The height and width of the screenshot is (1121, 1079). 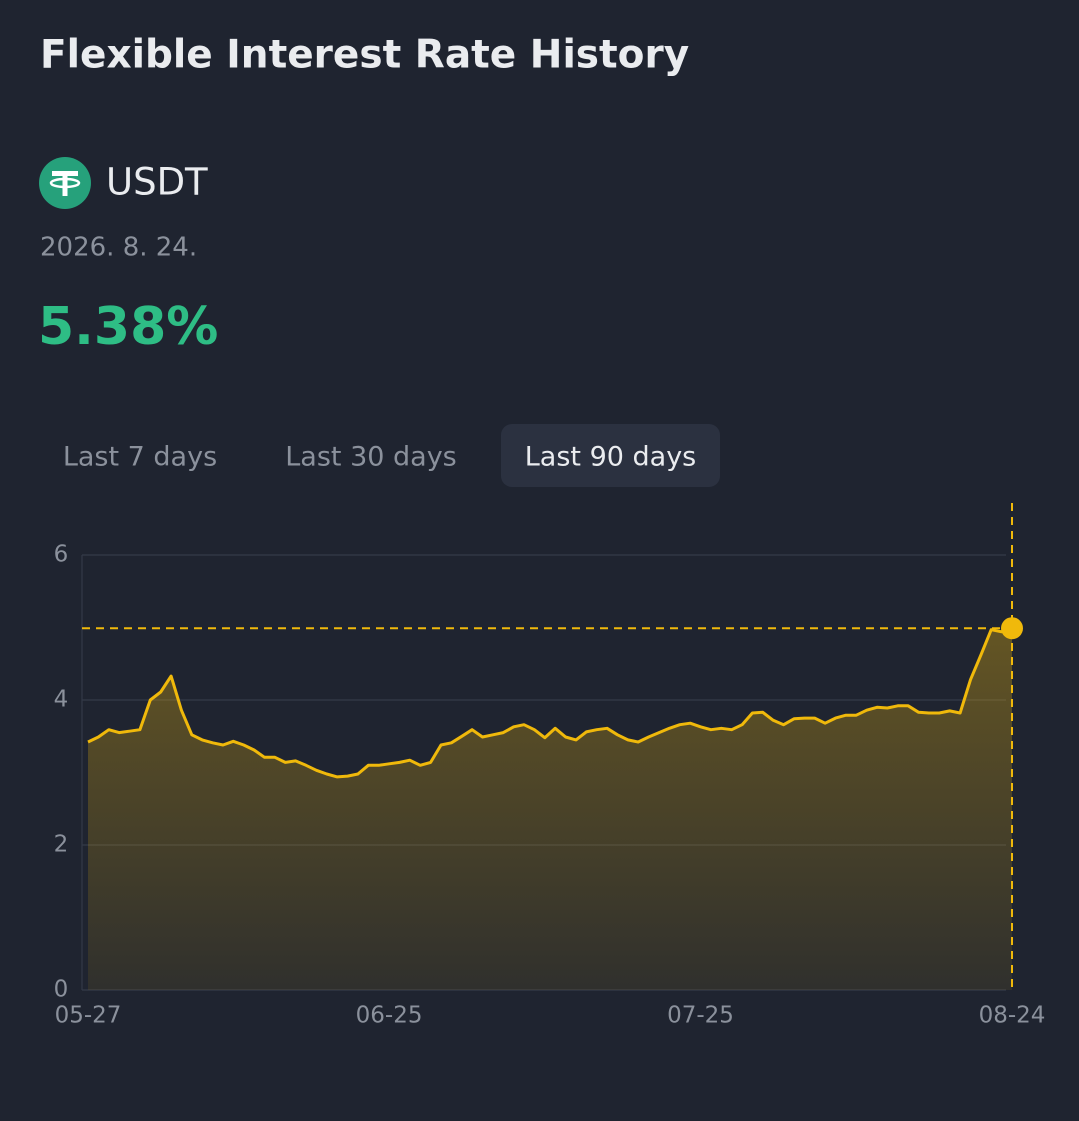 I want to click on coin-name: USDT, so click(x=157, y=182).